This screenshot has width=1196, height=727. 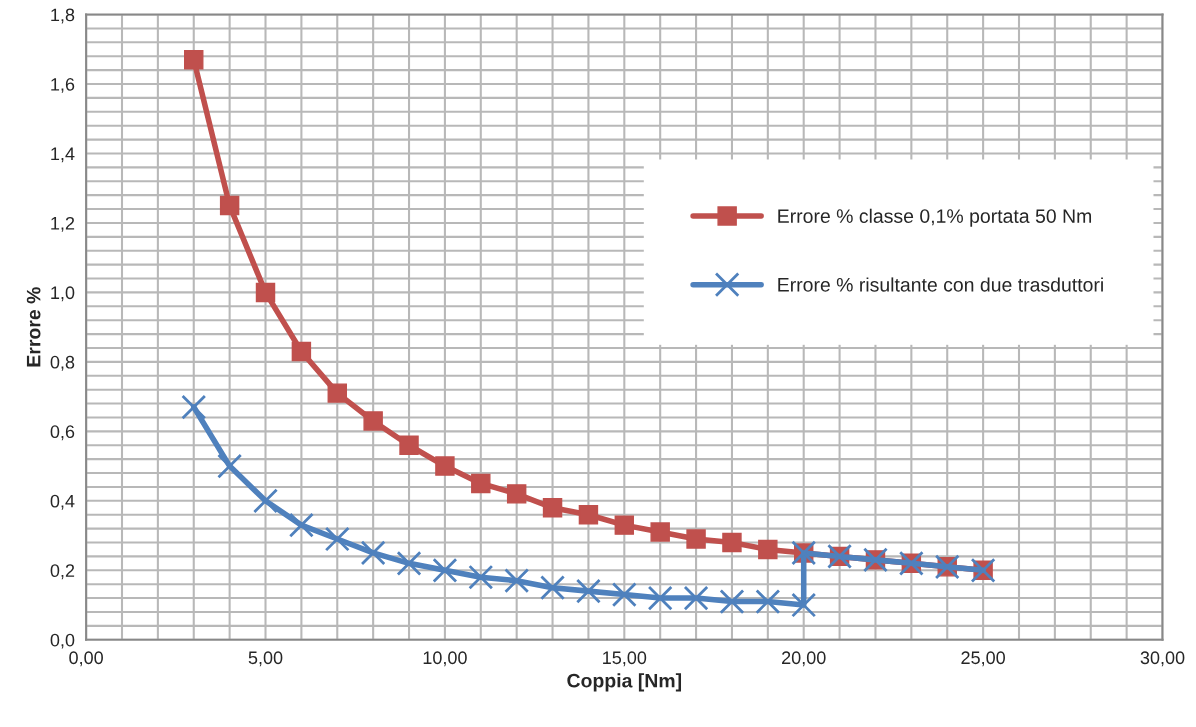 I want to click on y-tick-label: 0,6, so click(x=62, y=433).